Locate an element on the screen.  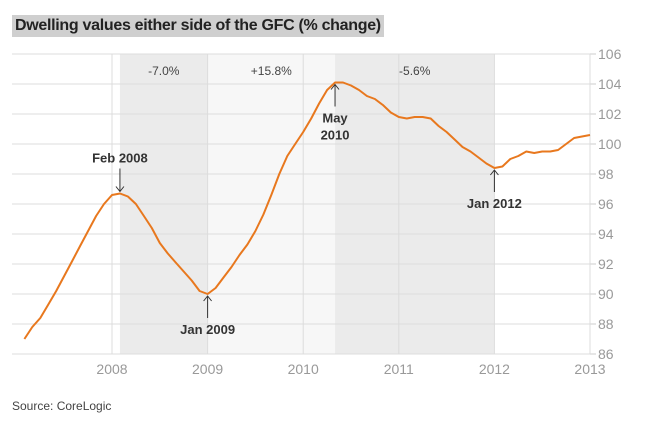
band-label: -5.6% is located at coordinates (415, 71).